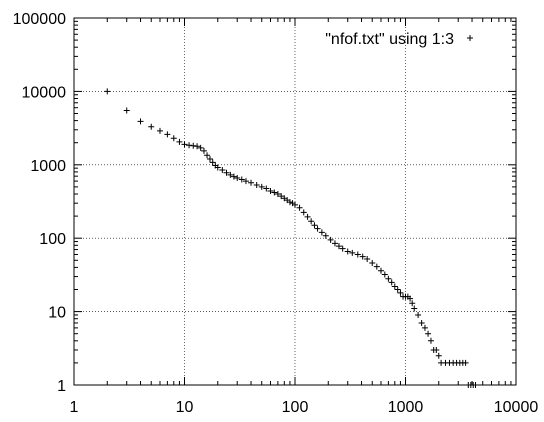 This screenshot has width=544, height=422. What do you see at coordinates (61, 386) in the screenshot?
I see `y-tick-label: 1` at bounding box center [61, 386].